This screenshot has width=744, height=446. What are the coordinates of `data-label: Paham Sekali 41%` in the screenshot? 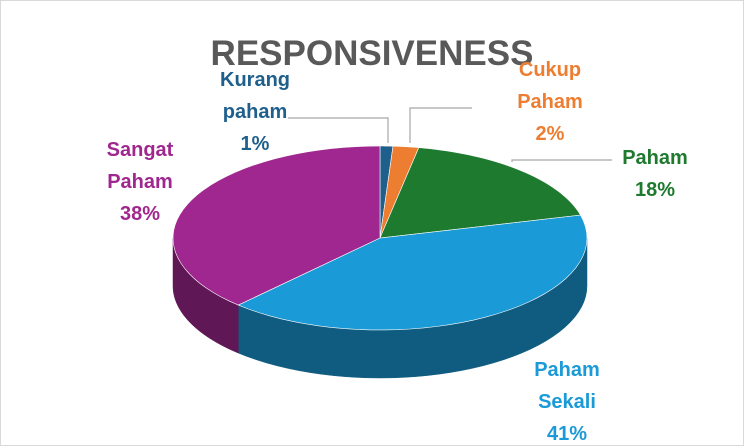 It's located at (567, 400).